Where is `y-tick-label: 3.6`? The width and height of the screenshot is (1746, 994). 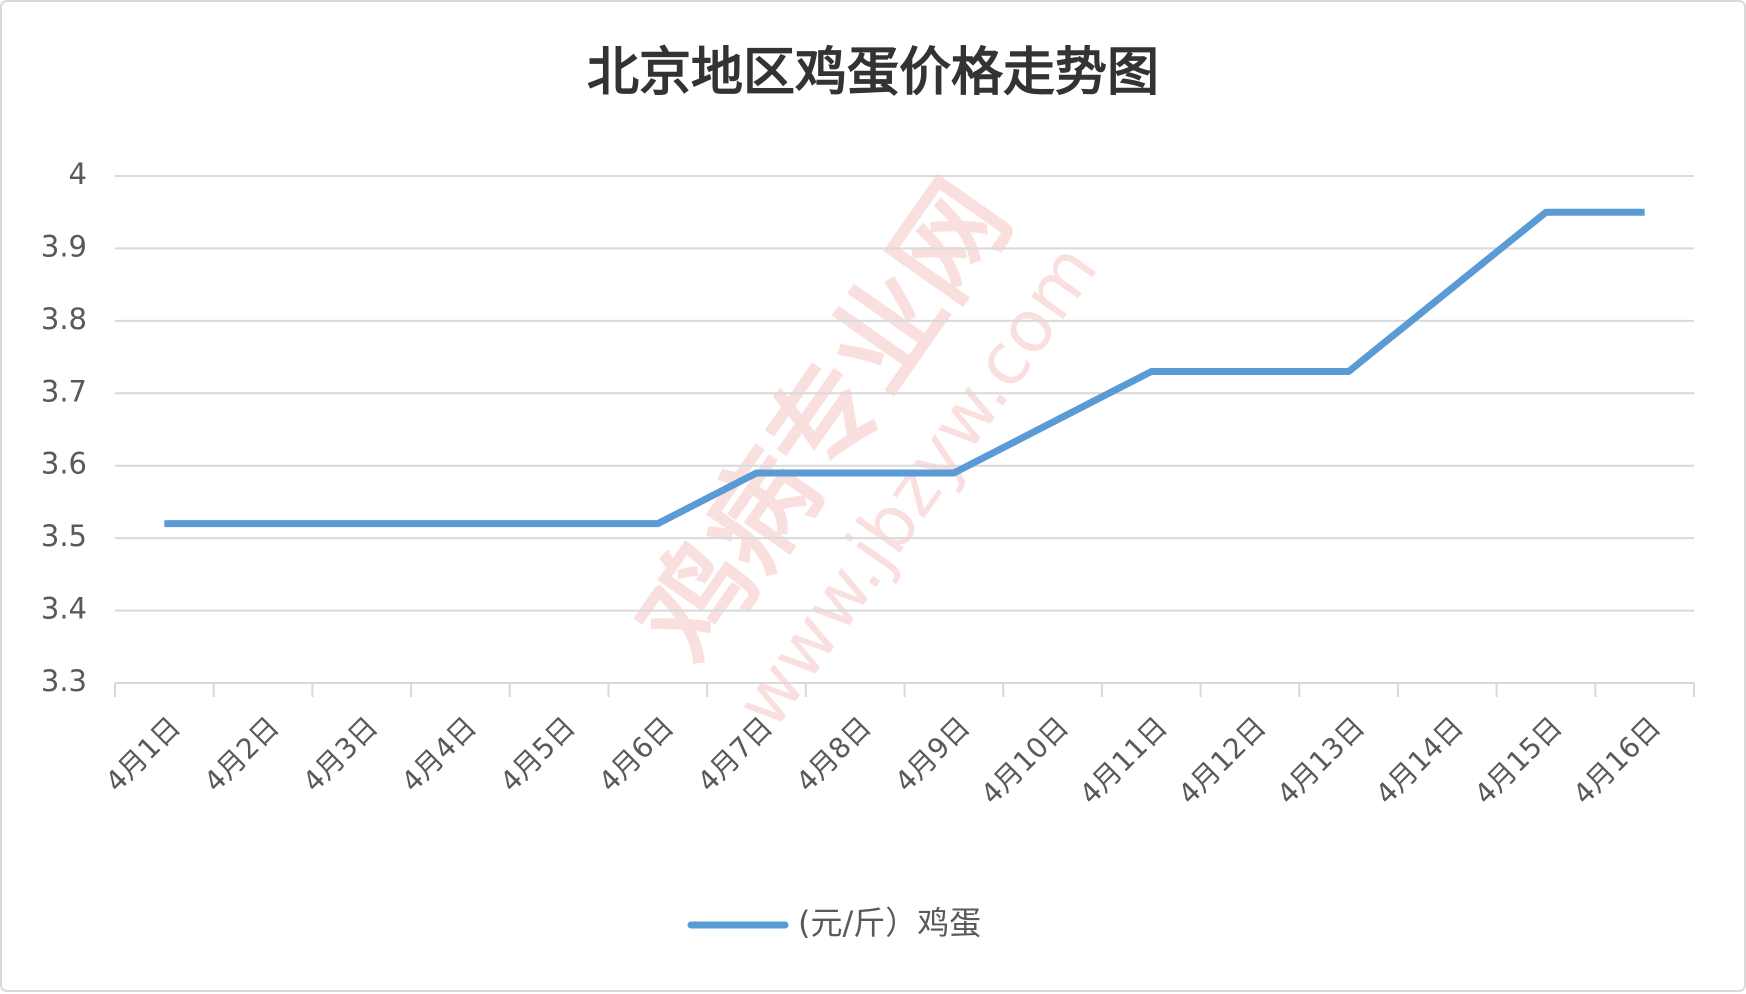
y-tick-label: 3.6 is located at coordinates (64, 464).